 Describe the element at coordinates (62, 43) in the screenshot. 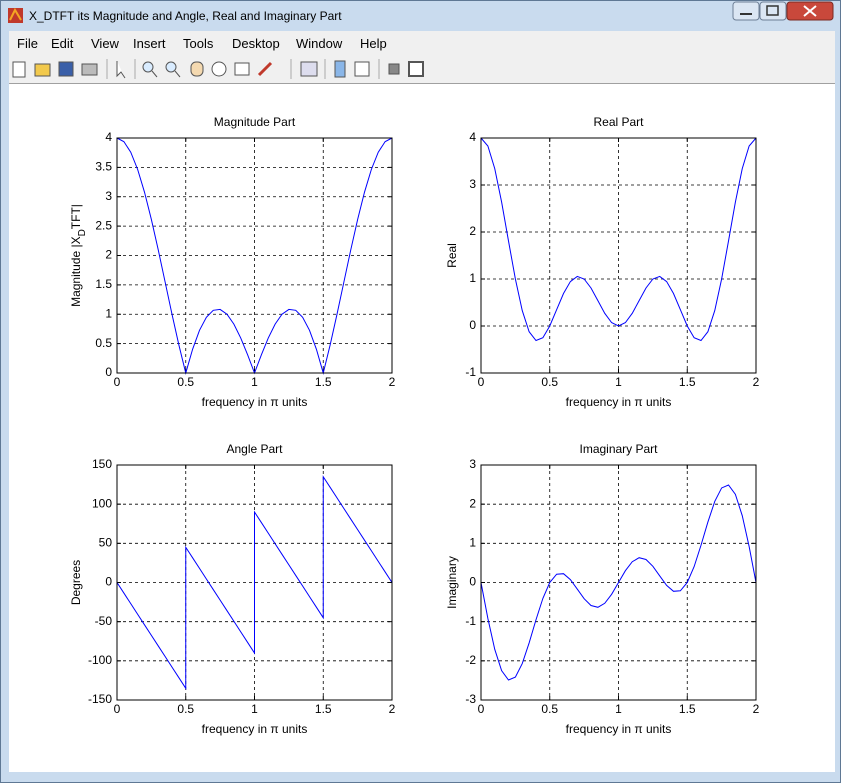

I see `menu-item: Edit` at that location.